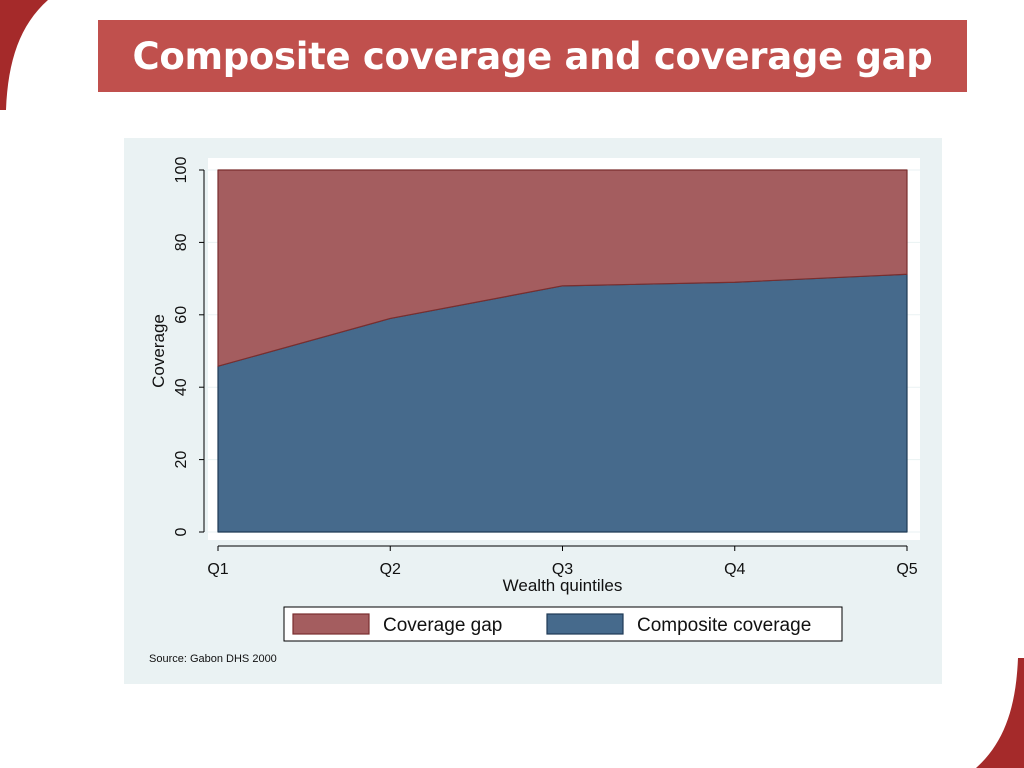 The width and height of the screenshot is (1024, 768). I want to click on slide-title: Composite coverage and coverage gap, so click(532, 56).